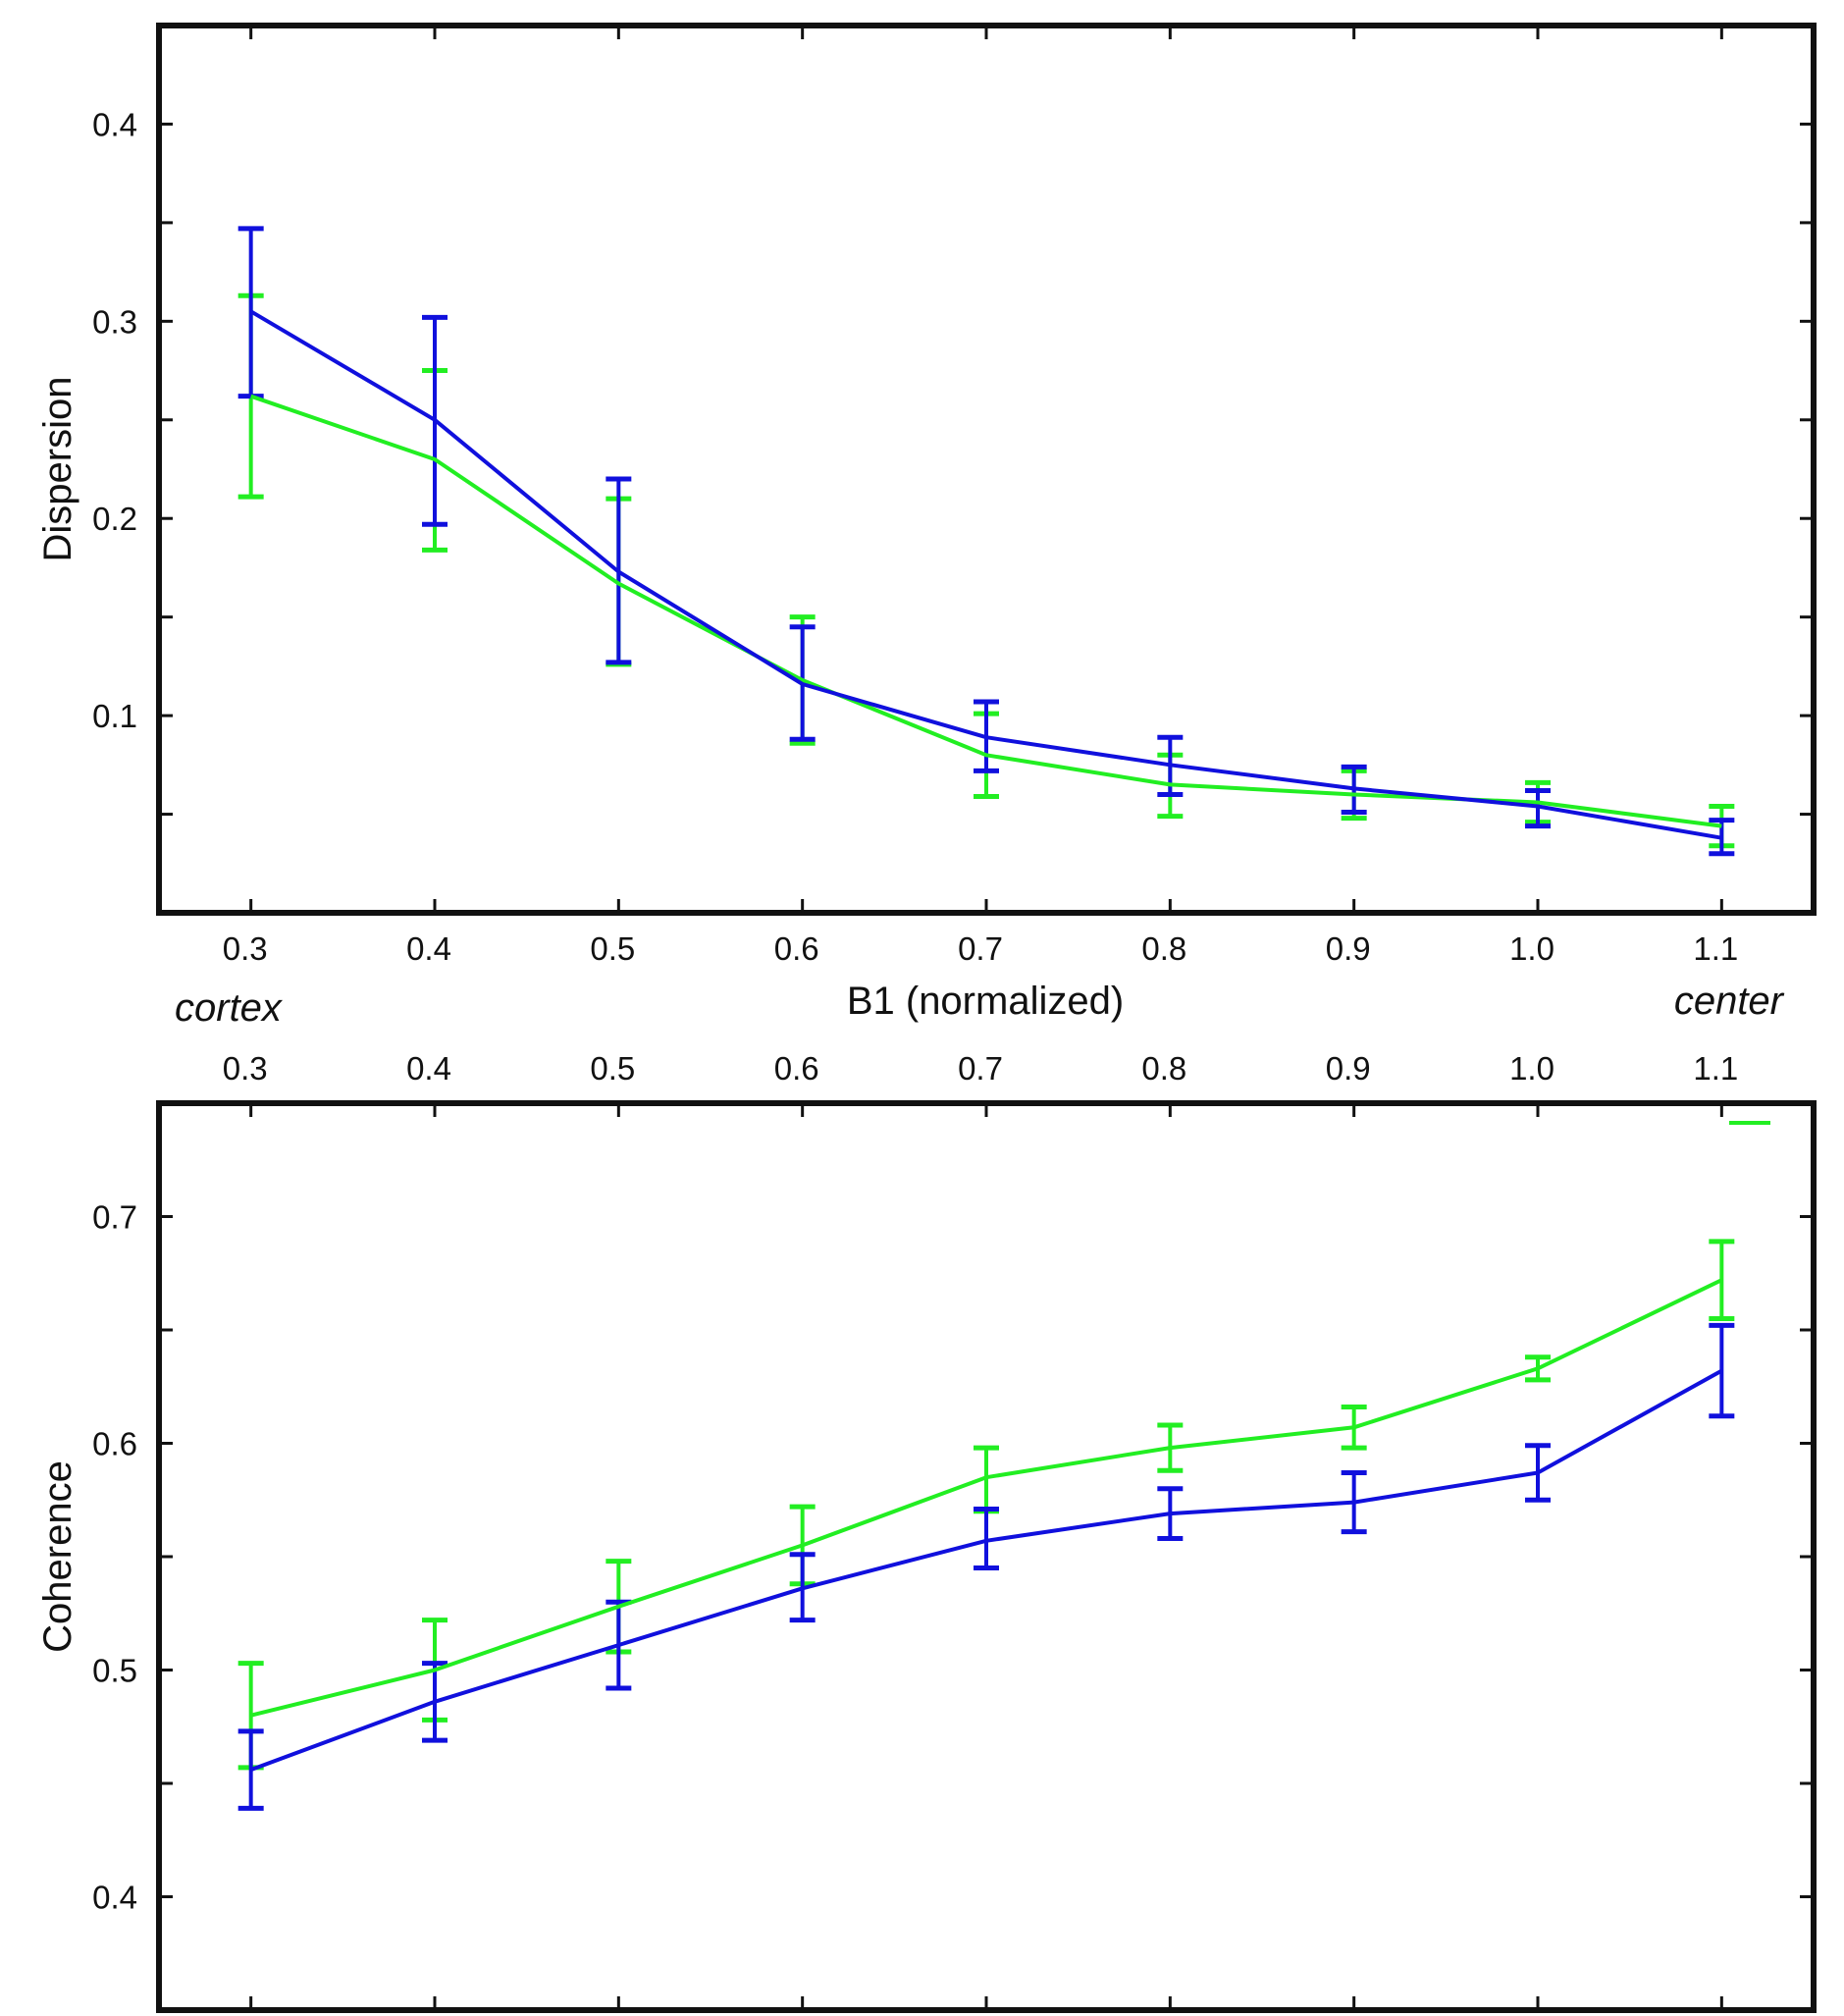 The width and height of the screenshot is (1844, 2016). Describe the element at coordinates (58, 1556) in the screenshot. I see `coherence-y-axis-title: Coherence` at that location.